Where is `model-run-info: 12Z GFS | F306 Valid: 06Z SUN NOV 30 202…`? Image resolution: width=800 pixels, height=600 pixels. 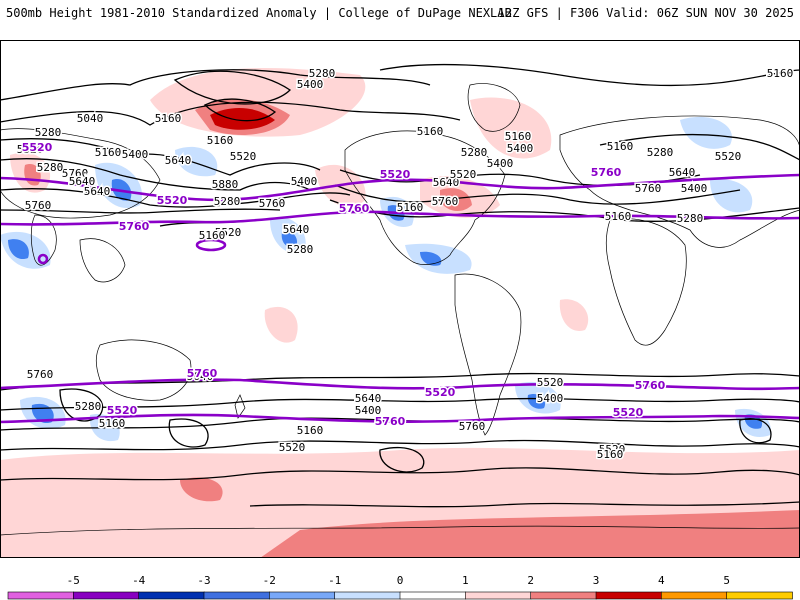
model-run-info: 12Z GFS | F306 Valid: 06Z SUN NOV 30 202… is located at coordinates (645, 13).